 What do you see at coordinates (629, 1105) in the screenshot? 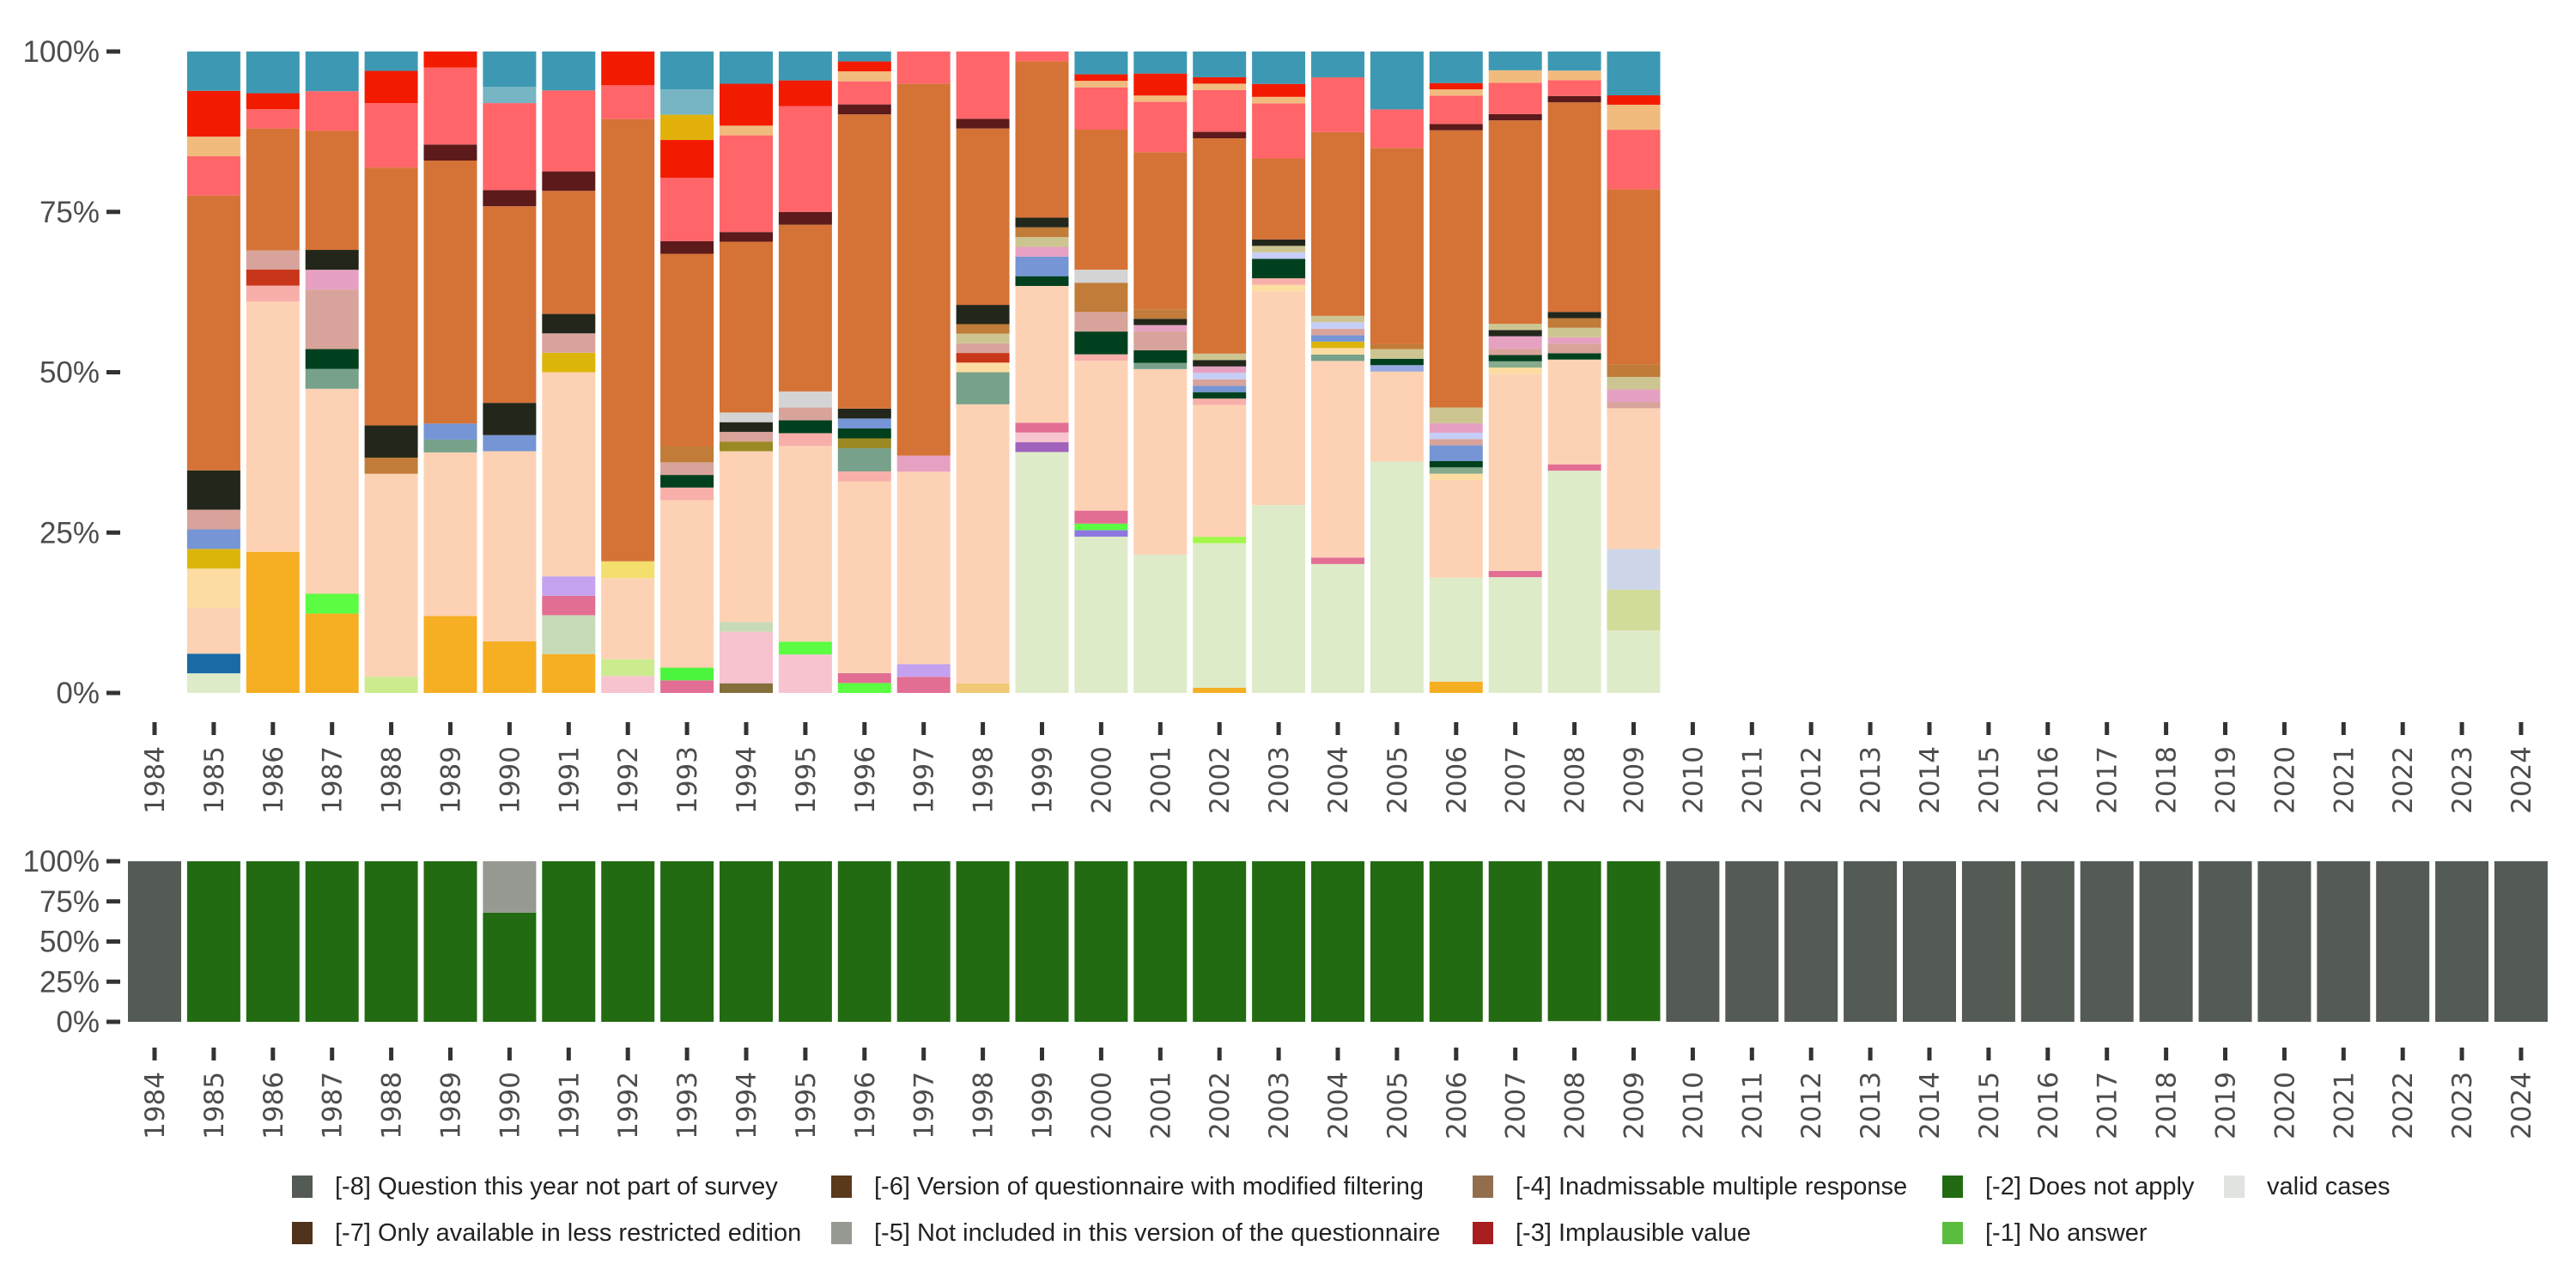
I see `bottom-xtick-label: 1992` at bounding box center [629, 1105].